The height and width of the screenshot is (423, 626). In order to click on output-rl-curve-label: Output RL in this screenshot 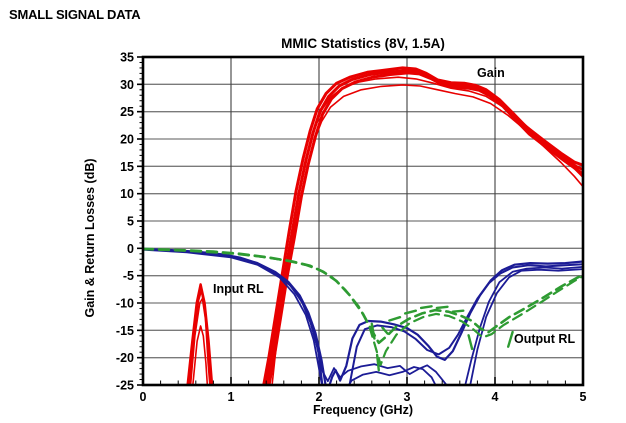, I will do `click(545, 339)`.